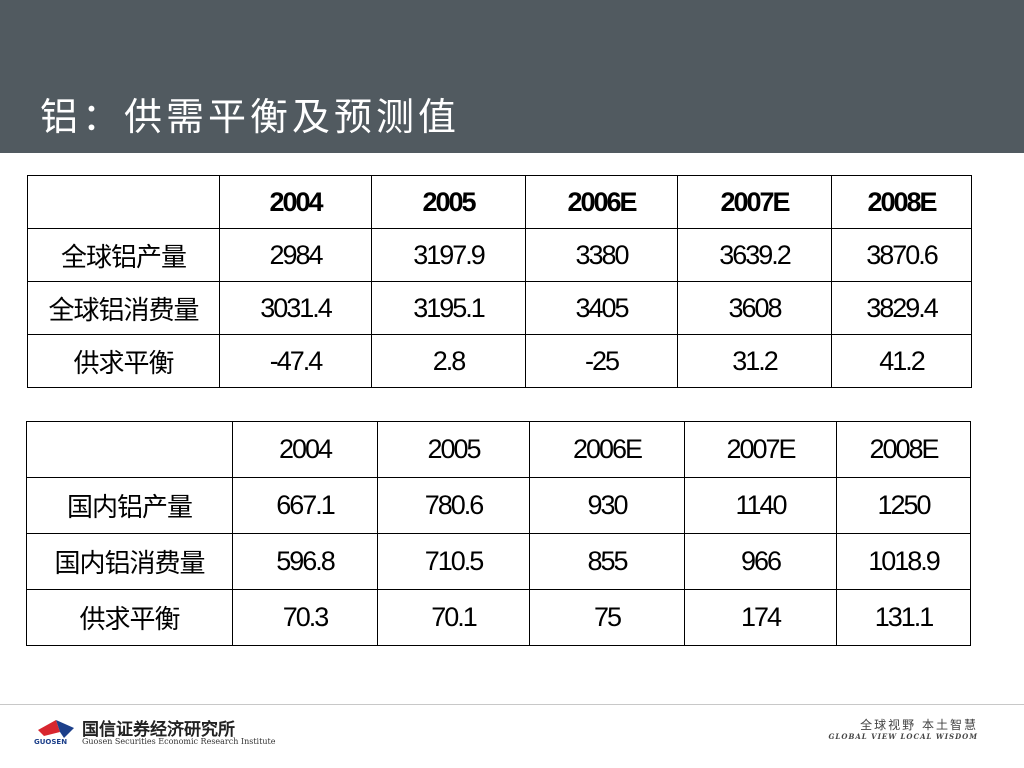 This screenshot has height=768, width=1024. What do you see at coordinates (919, 725) in the screenshot?
I see `slogan: 全球视野 本土智慧` at bounding box center [919, 725].